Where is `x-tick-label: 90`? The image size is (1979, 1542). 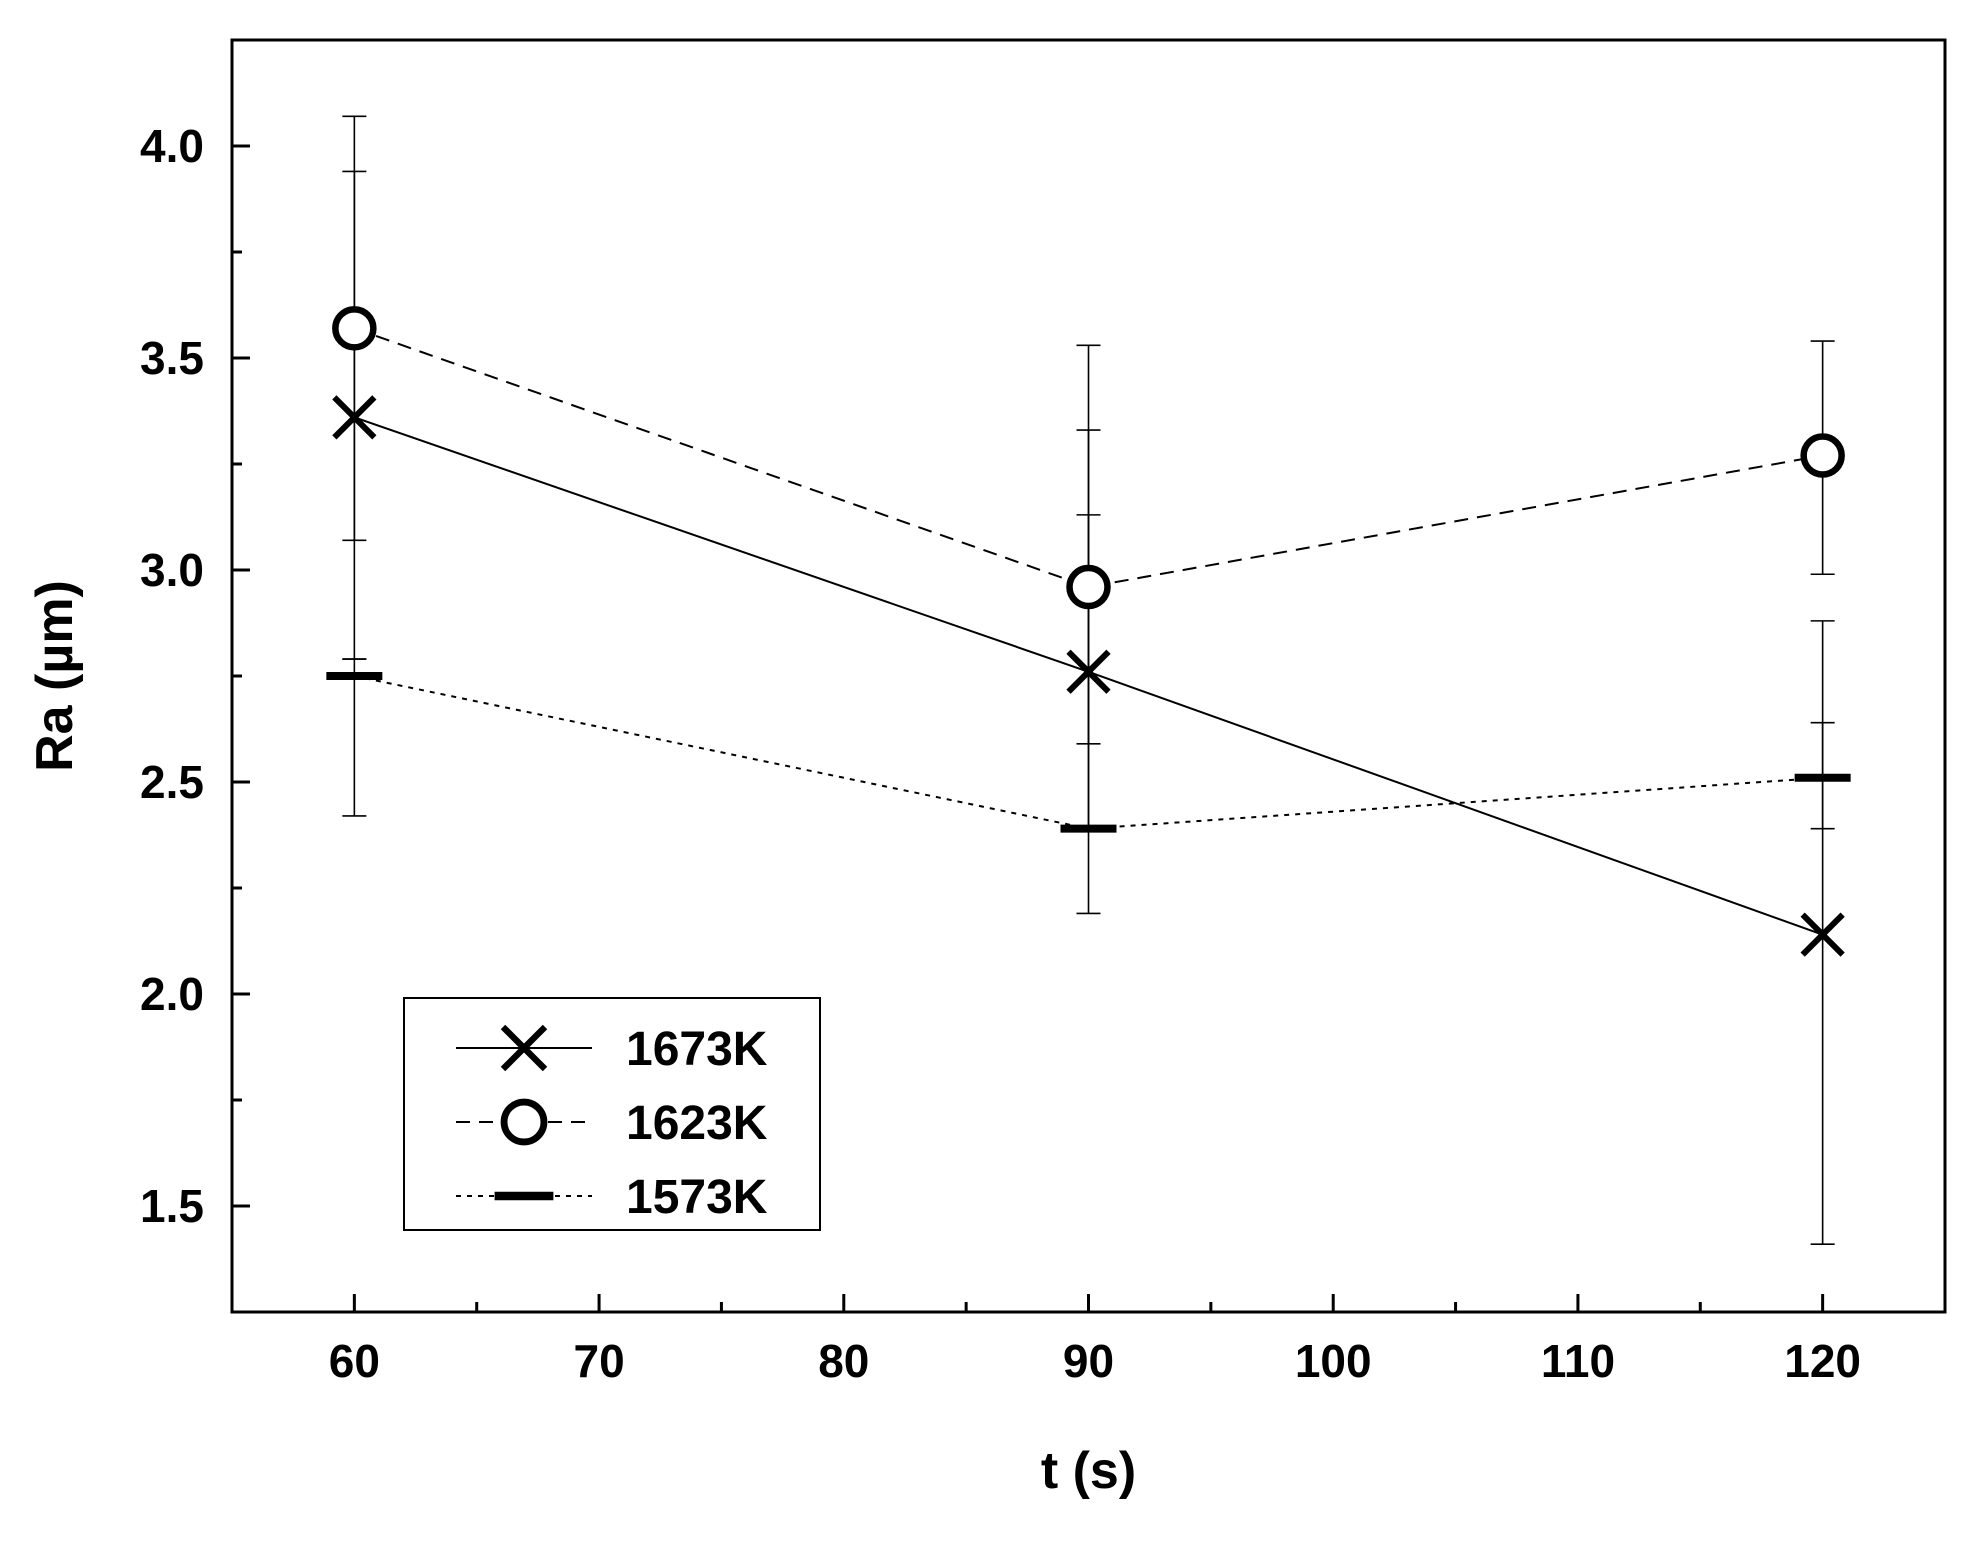
x-tick-label: 90 is located at coordinates (1088, 1361).